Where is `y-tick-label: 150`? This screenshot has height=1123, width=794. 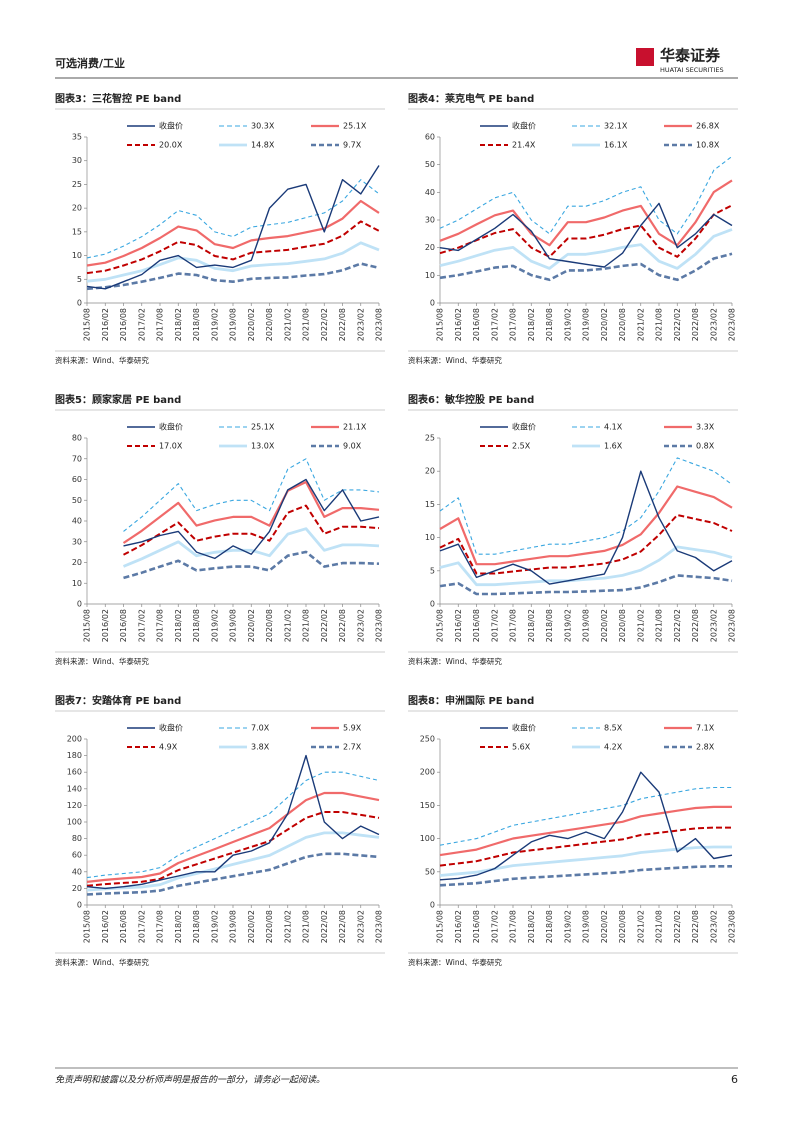
y-tick-label: 150 is located at coordinates (427, 805).